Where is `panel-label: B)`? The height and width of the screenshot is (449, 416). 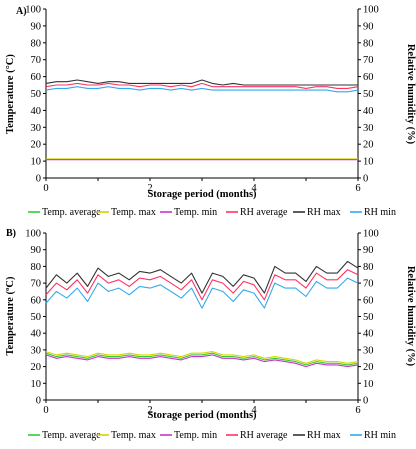
panel-label: B) is located at coordinates (11, 233).